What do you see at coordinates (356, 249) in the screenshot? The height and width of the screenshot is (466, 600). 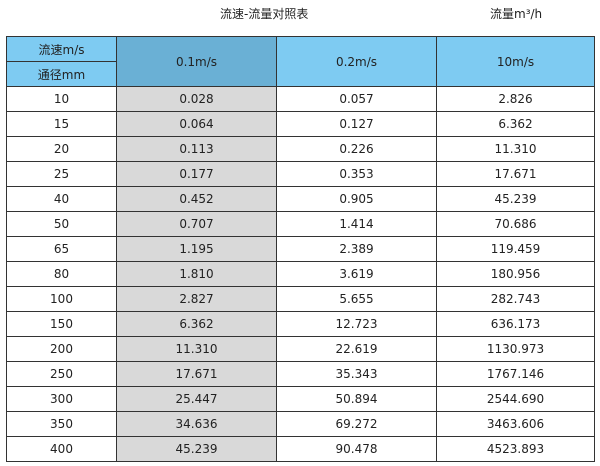 I see `flow-cell: 2.389` at bounding box center [356, 249].